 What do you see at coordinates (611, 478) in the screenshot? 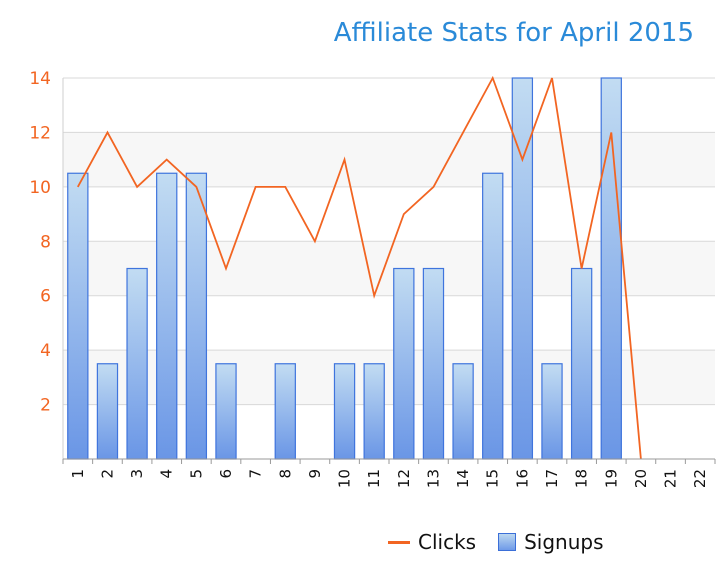
I see `x-tick-label: 19` at bounding box center [611, 478].